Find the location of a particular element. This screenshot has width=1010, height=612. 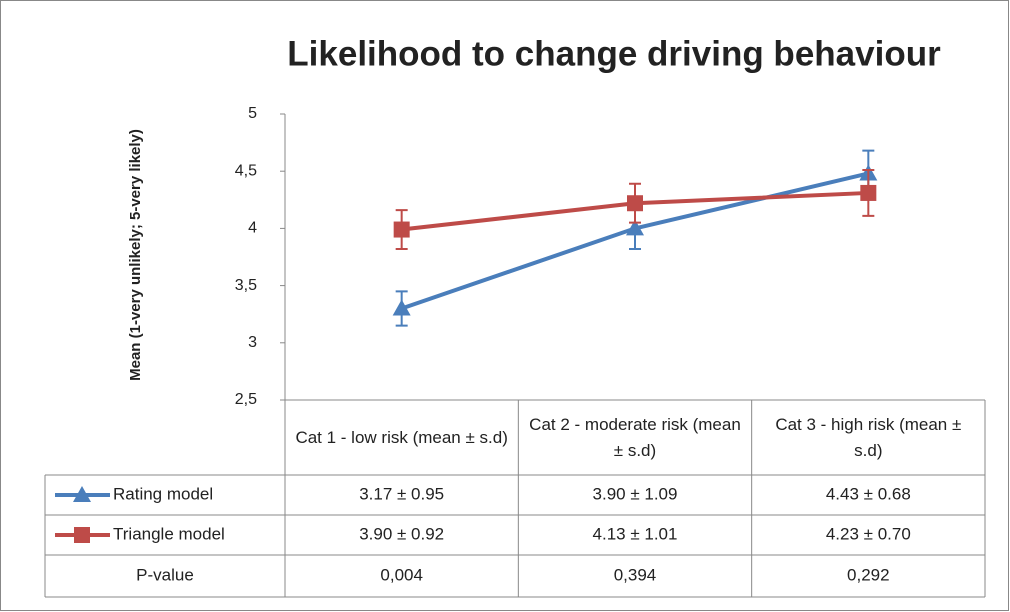

category-label: Cat 1 - low risk (mean ± s.d) is located at coordinates (401, 437).